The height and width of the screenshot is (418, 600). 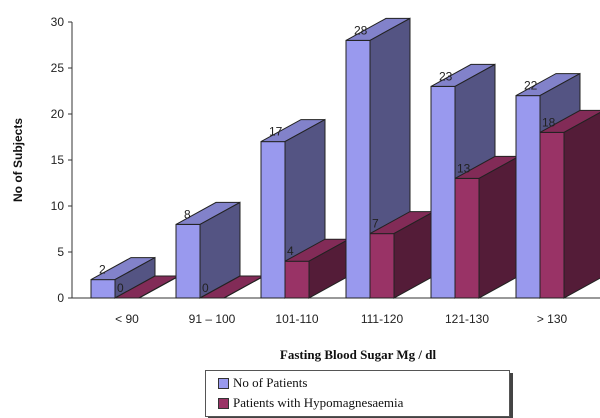 I want to click on x-axis: < 90 91 – 100 101-110 111-120 121-130 > 130, so click(x=336, y=311).